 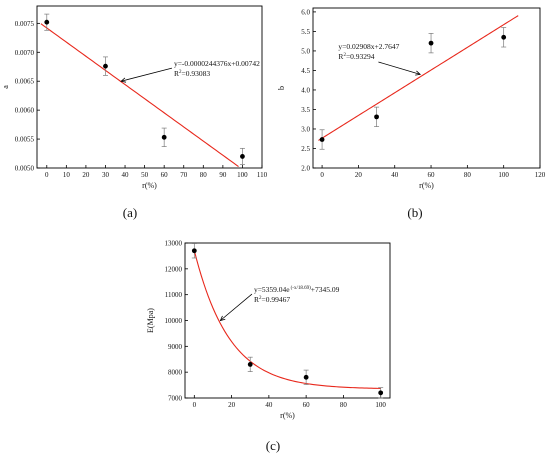 I want to click on panel-label-c: (c), so click(x=273, y=445).